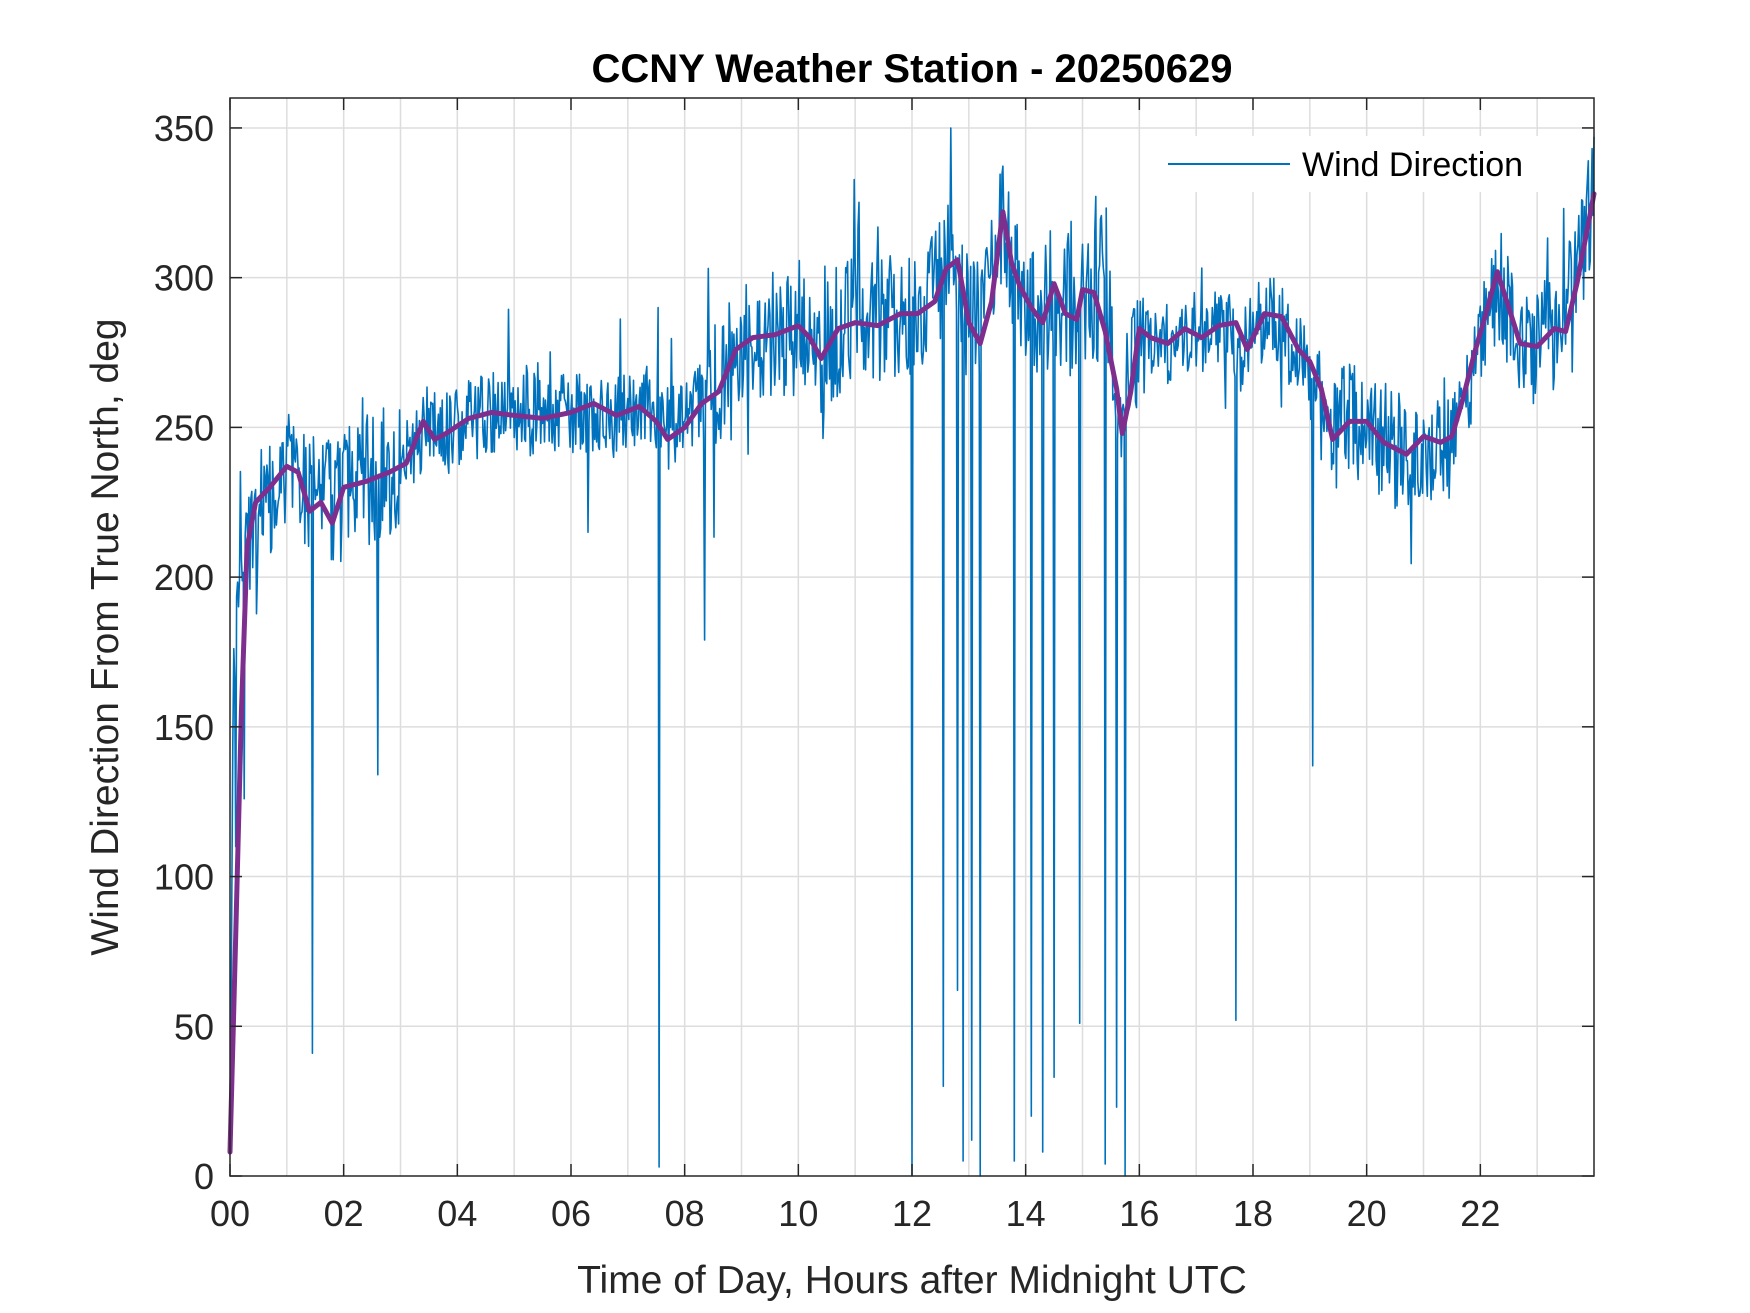  What do you see at coordinates (1412, 165) in the screenshot?
I see `legend-label-wind-direction: Wind Direction` at bounding box center [1412, 165].